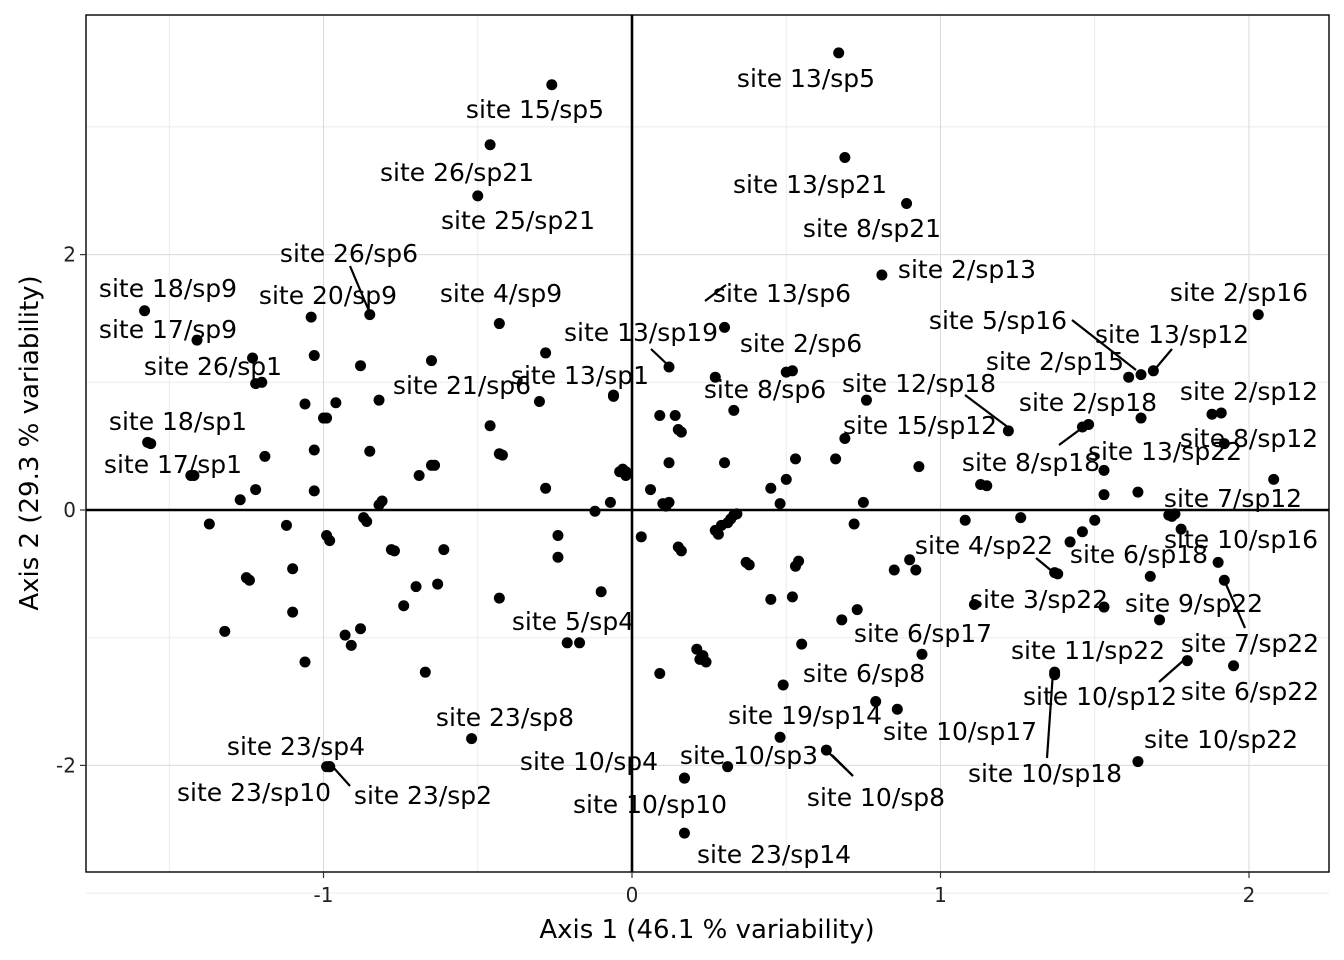  What do you see at coordinates (1039, 599) in the screenshot?
I see `point-label: site 3/sp22` at bounding box center [1039, 599].